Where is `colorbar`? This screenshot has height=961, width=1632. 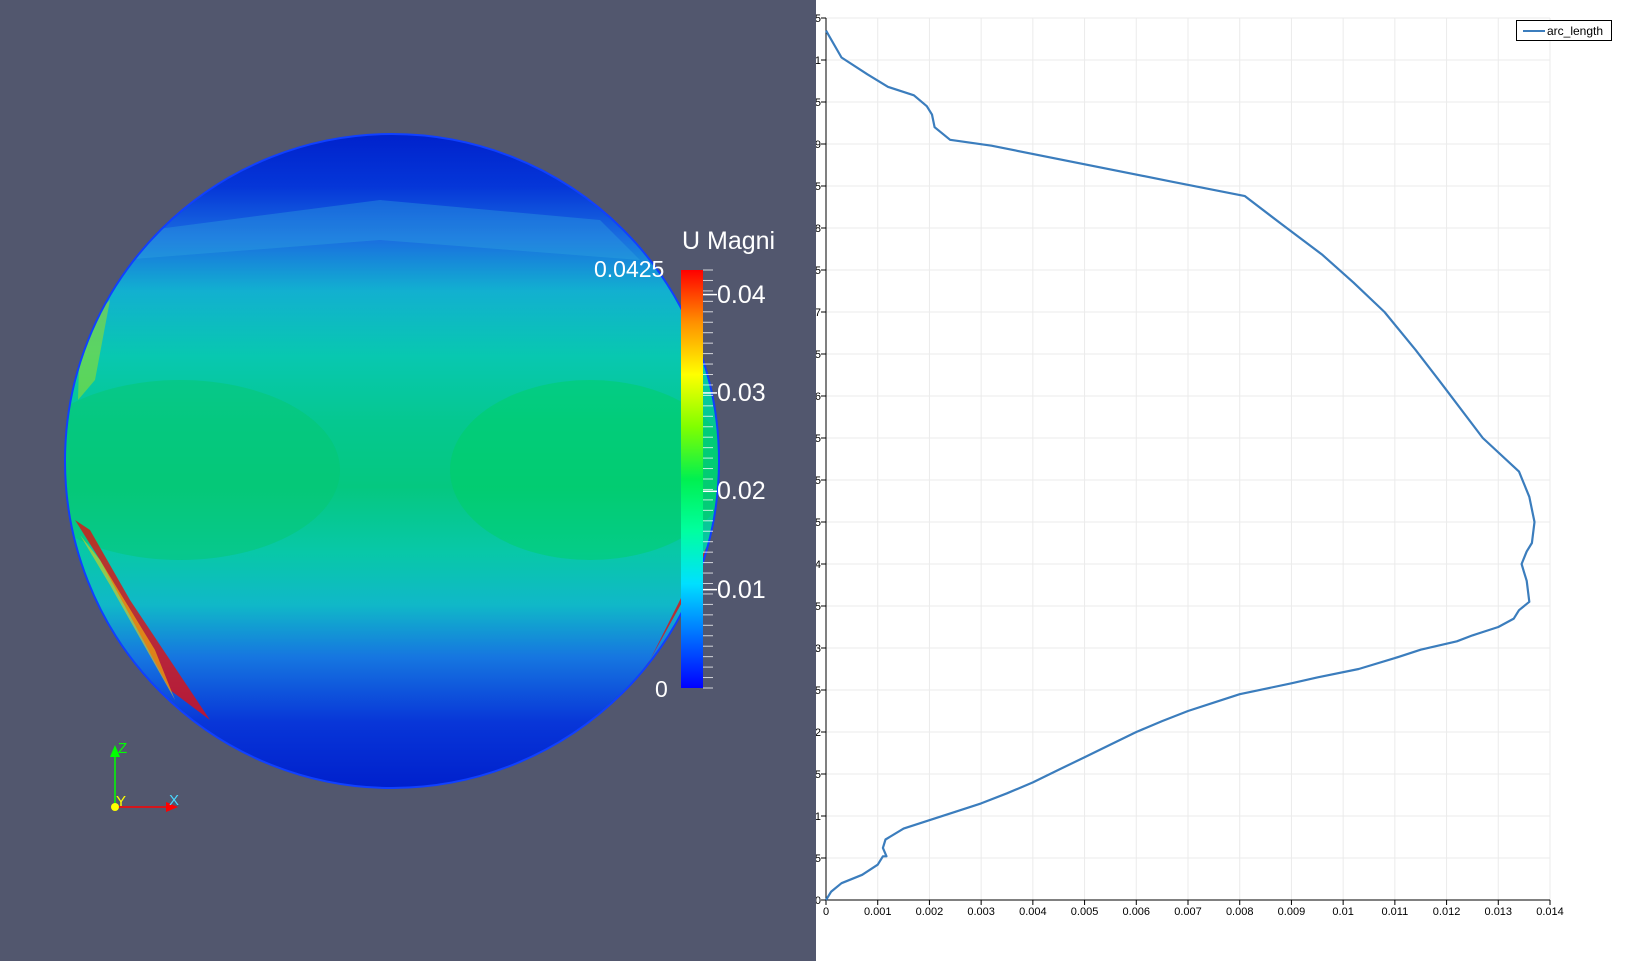 colorbar is located at coordinates (699, 479).